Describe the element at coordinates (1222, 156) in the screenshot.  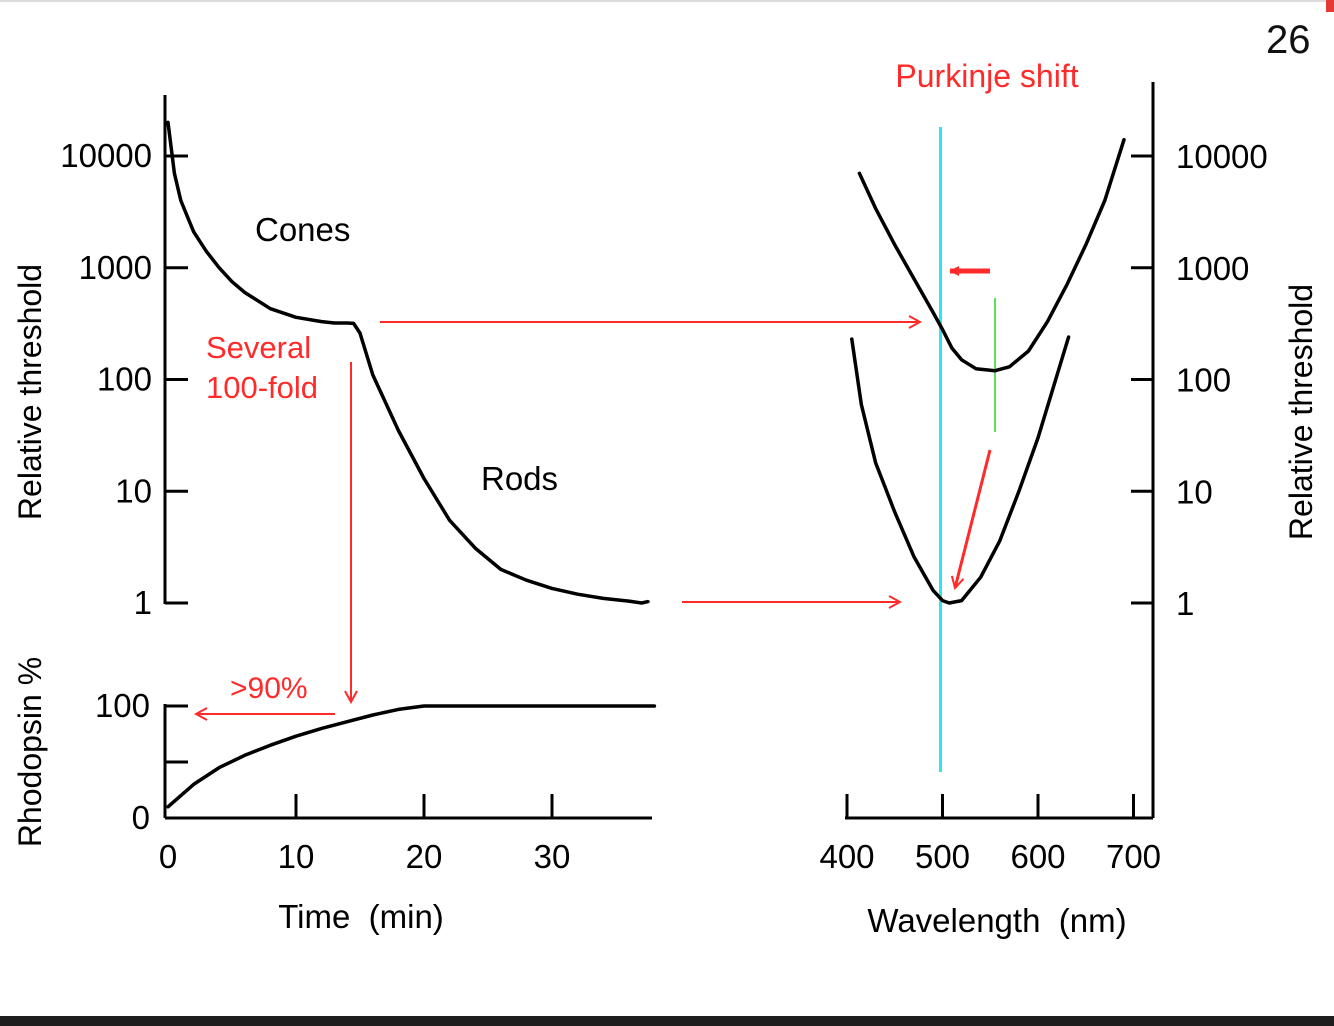
I see `spec-y-tick-label: 10000` at that location.